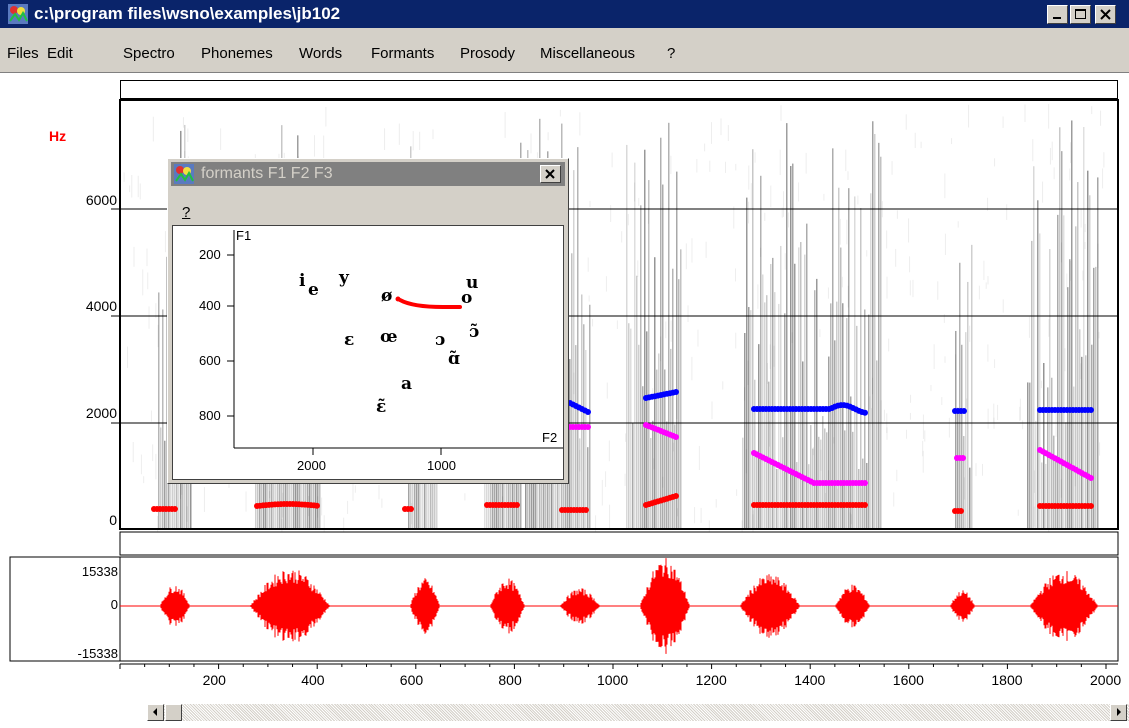 The image size is (1129, 728). Describe the element at coordinates (629, 606) in the screenshot. I see `waveform-trace` at that location.